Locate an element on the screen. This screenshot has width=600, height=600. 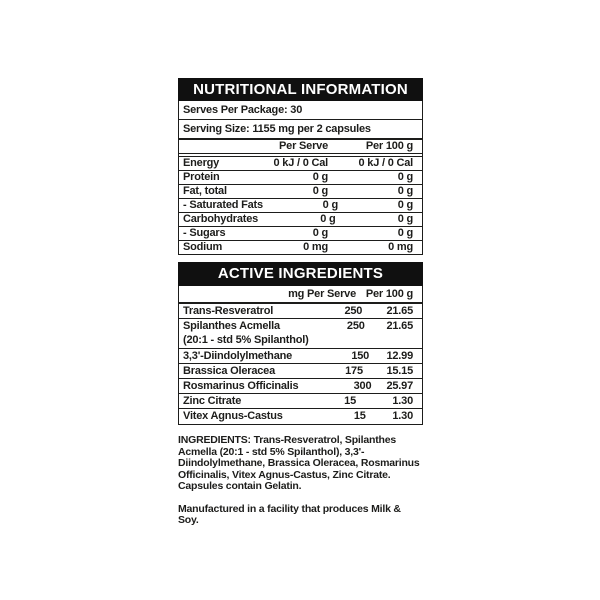
ingredient-label: Brassica Oleracea is located at coordinates (229, 371).